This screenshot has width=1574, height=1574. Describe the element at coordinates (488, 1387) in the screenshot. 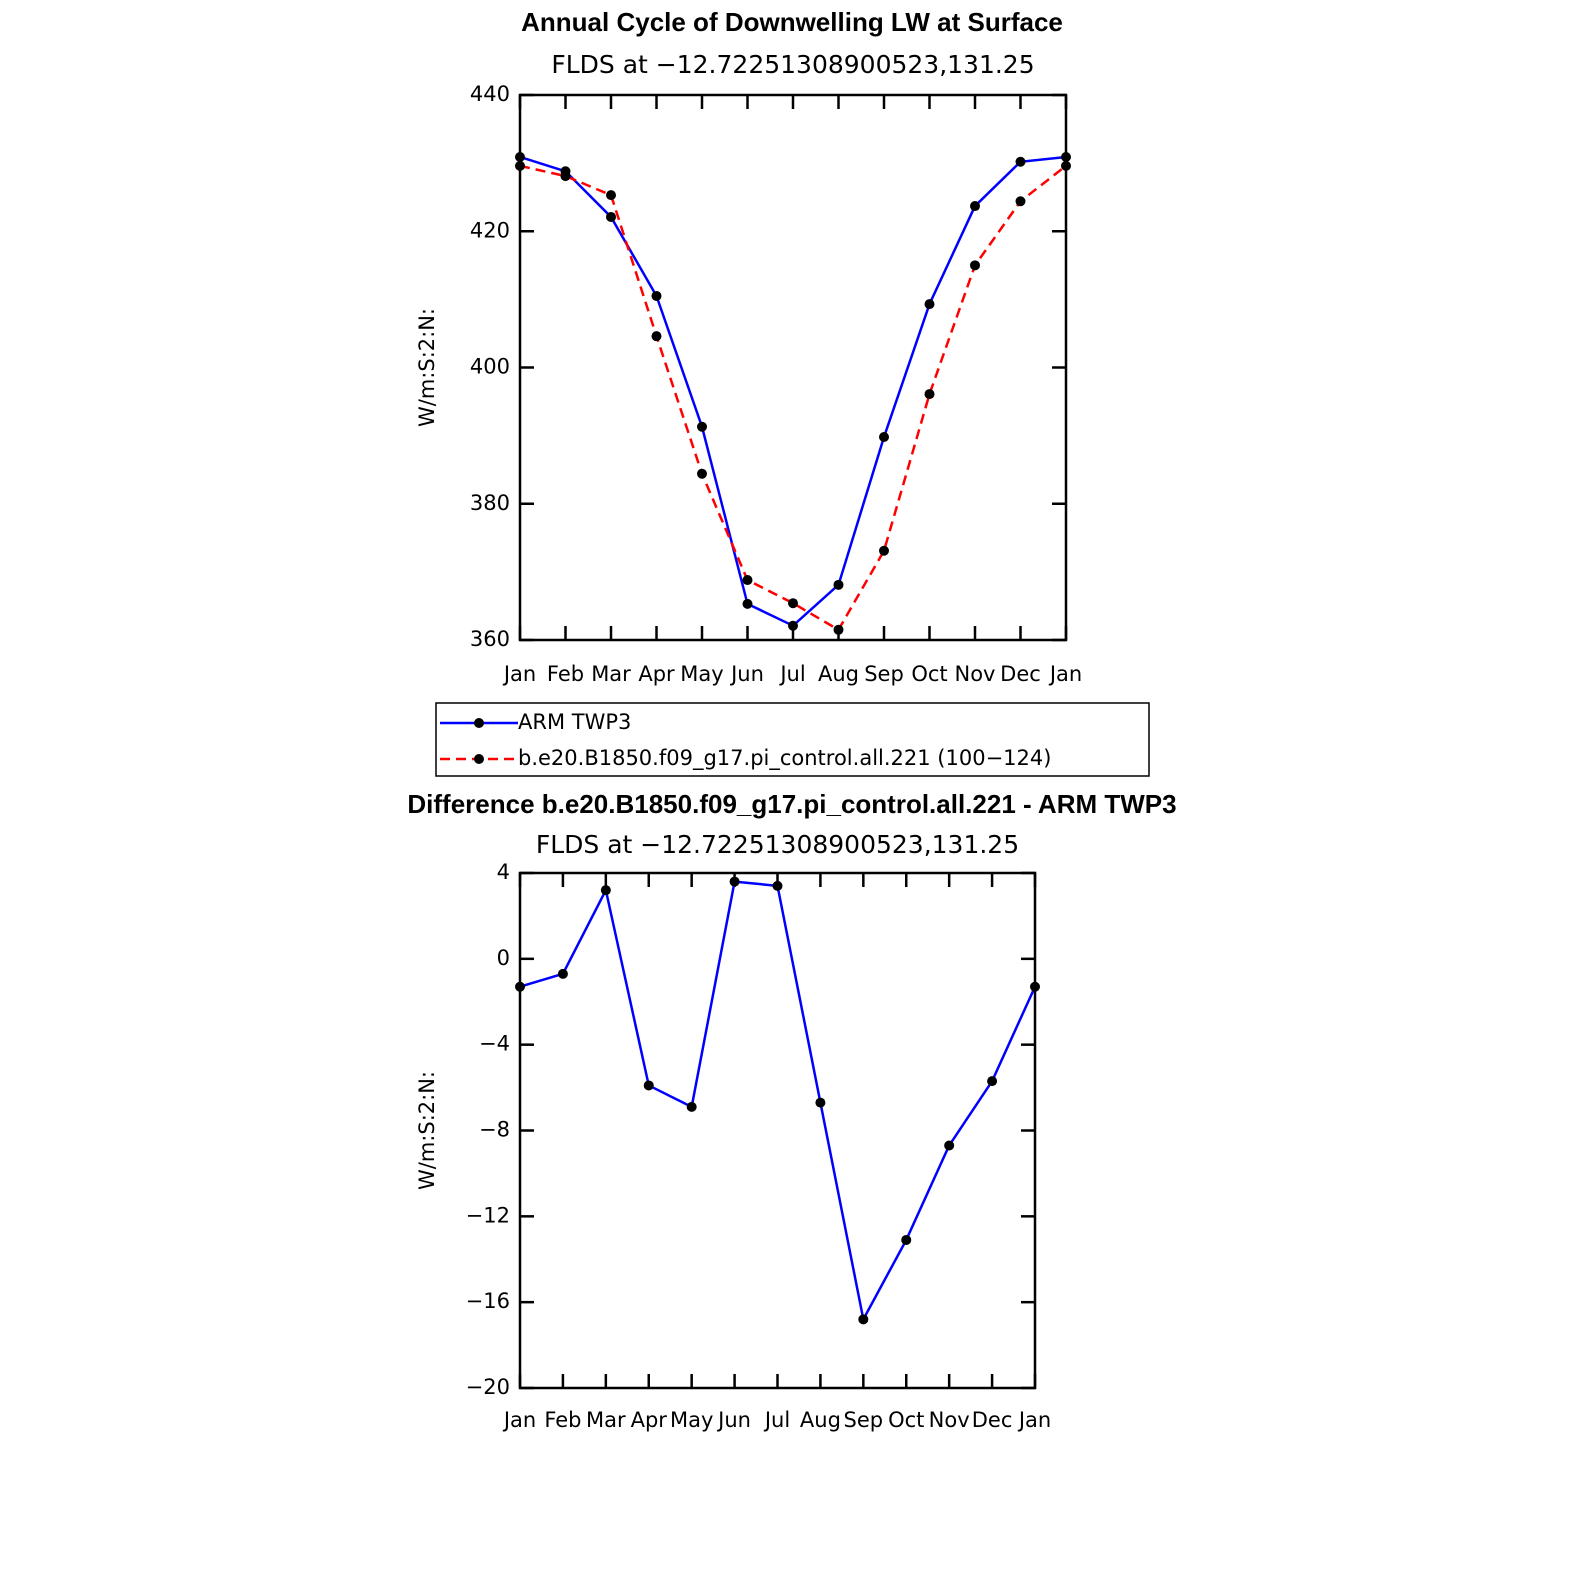

I see `y-tick-label: −20` at that location.